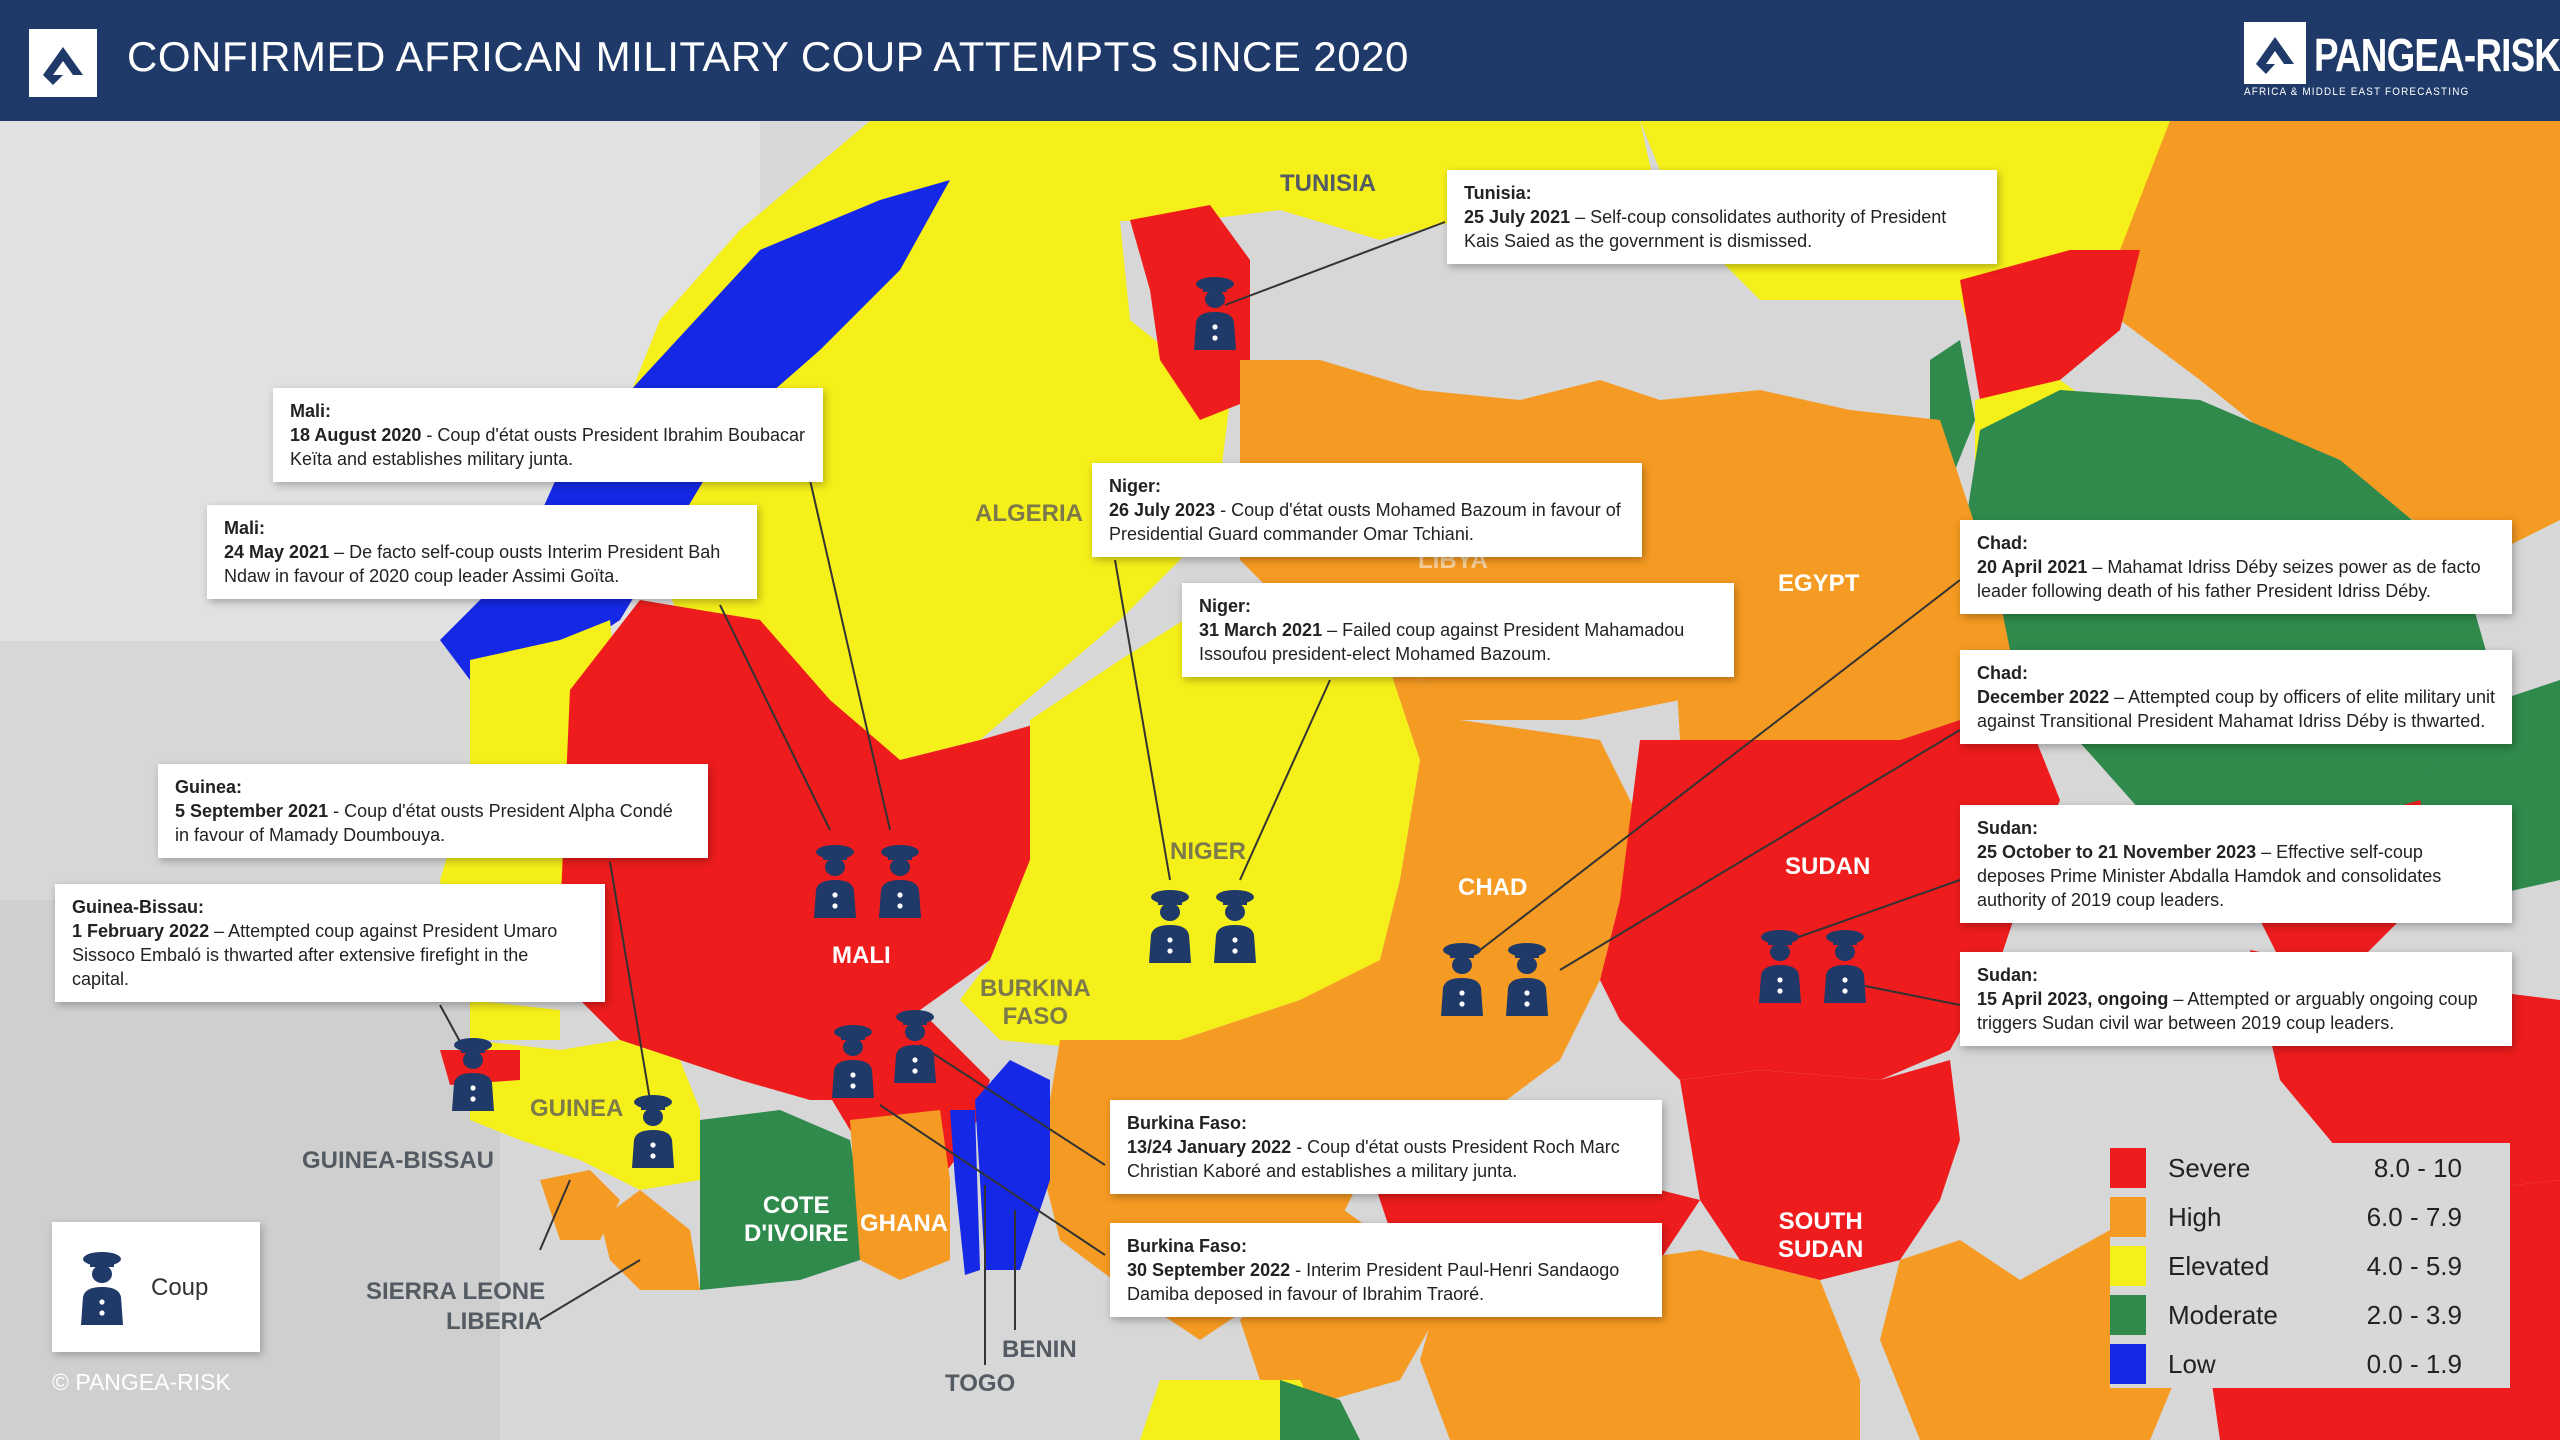 The width and height of the screenshot is (2560, 1440). I want to click on label-togo: TOGO, so click(980, 1383).